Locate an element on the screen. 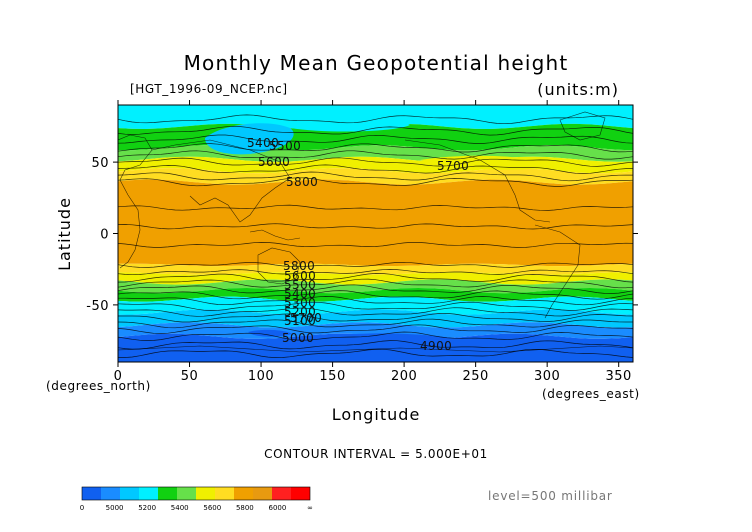 The image size is (752, 532). coast-north-america is located at coordinates (477, 181).